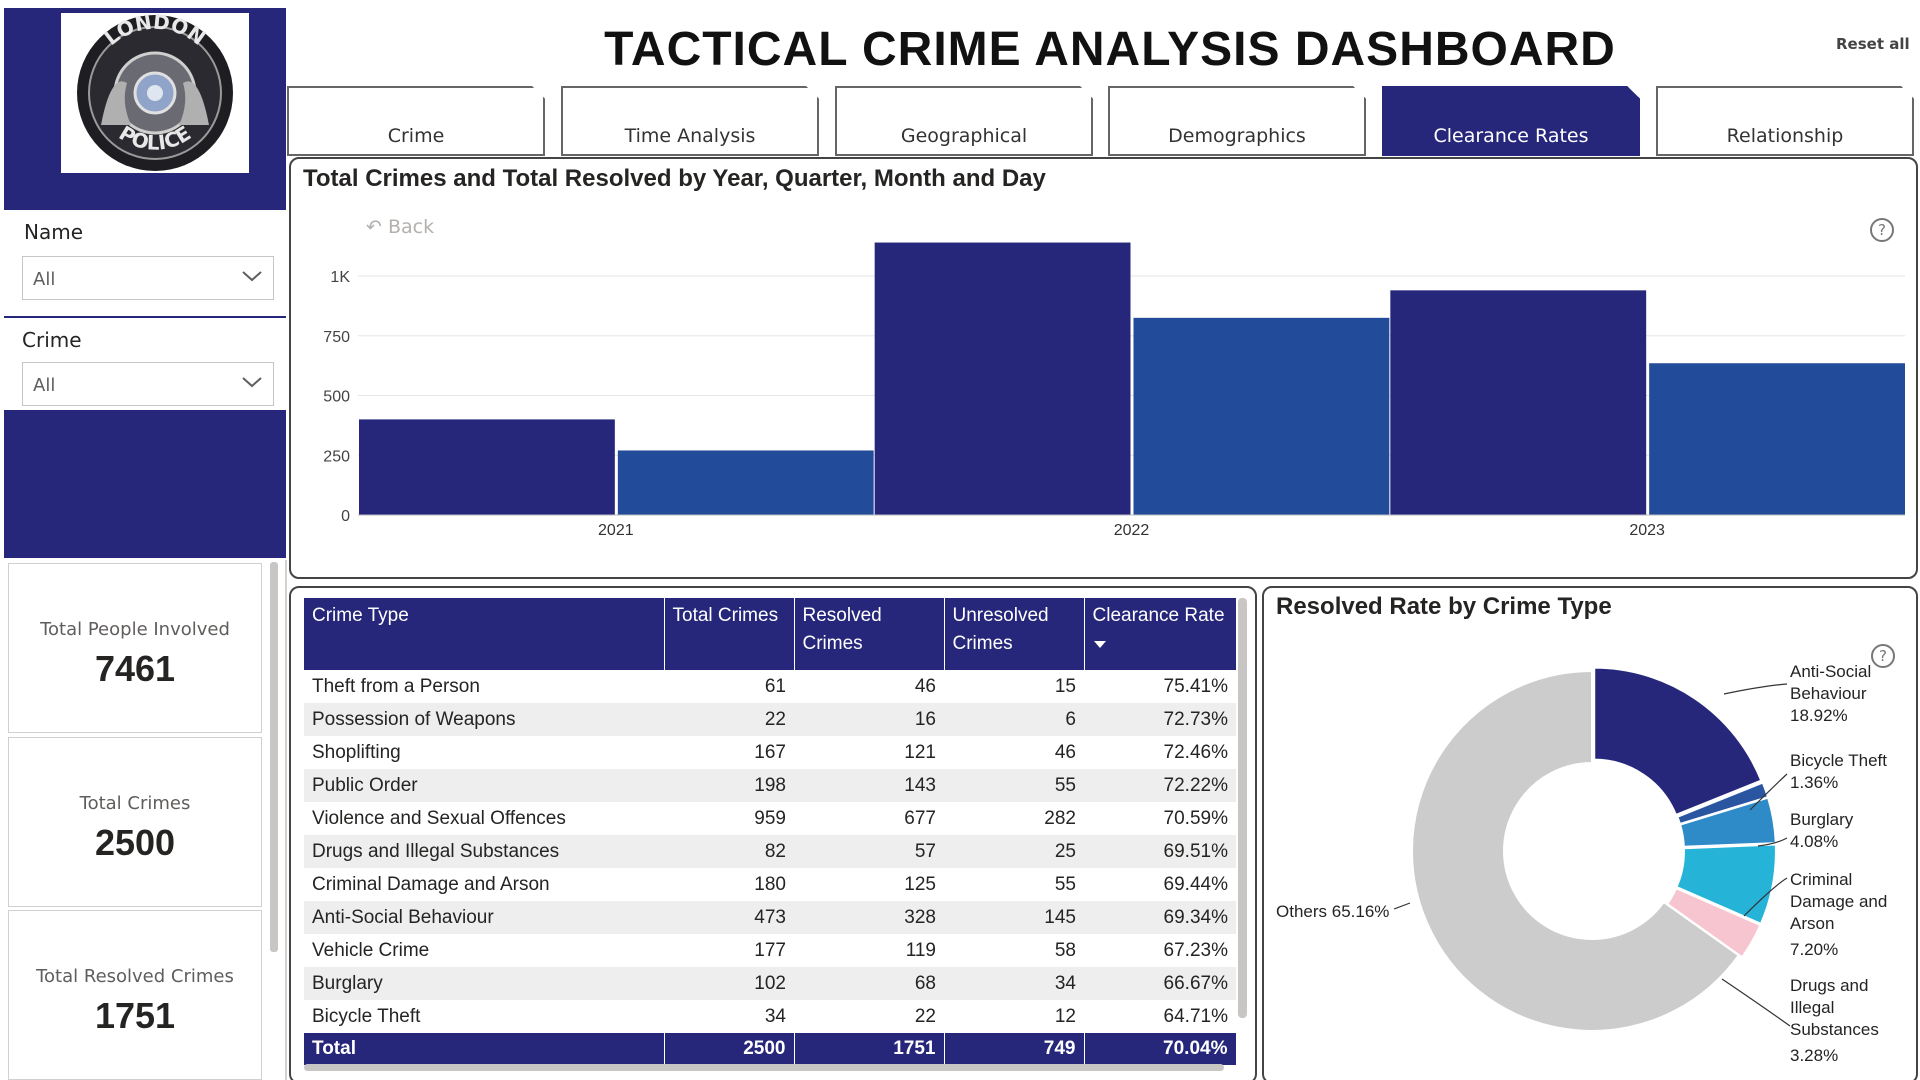 Image resolution: width=1920 pixels, height=1080 pixels. Describe the element at coordinates (925, 686) in the screenshot. I see `cell: 46` at that location.